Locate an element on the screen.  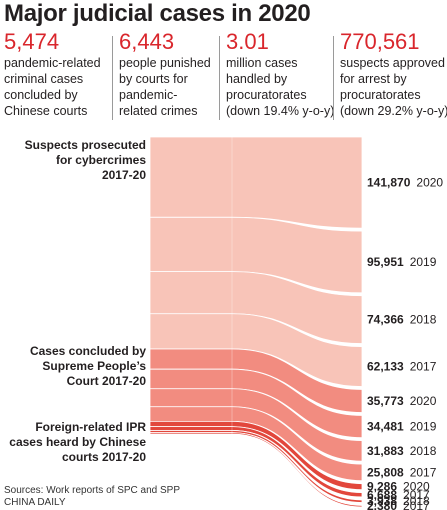
group-label-line: cases heard by Chinese is located at coordinates (77, 442).